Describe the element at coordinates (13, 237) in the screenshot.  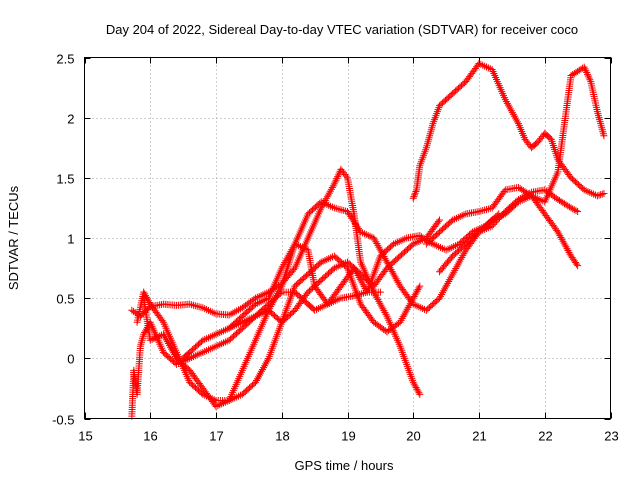
I see `y-axis-label: SDTVAR / TECUs` at that location.